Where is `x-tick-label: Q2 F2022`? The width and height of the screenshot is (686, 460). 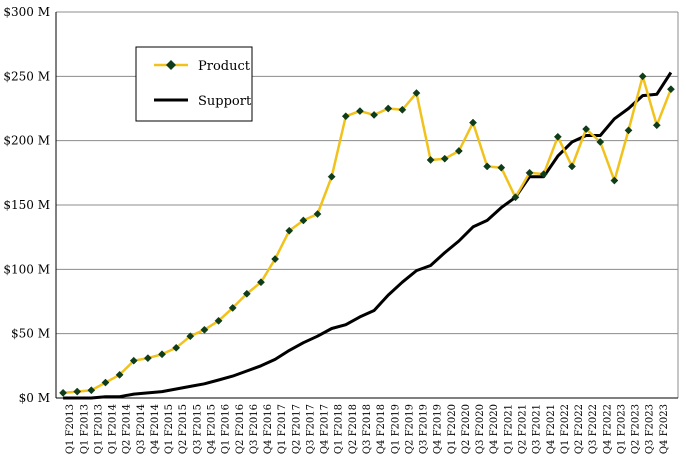
x-tick-label: Q2 F2022 is located at coordinates (579, 429).